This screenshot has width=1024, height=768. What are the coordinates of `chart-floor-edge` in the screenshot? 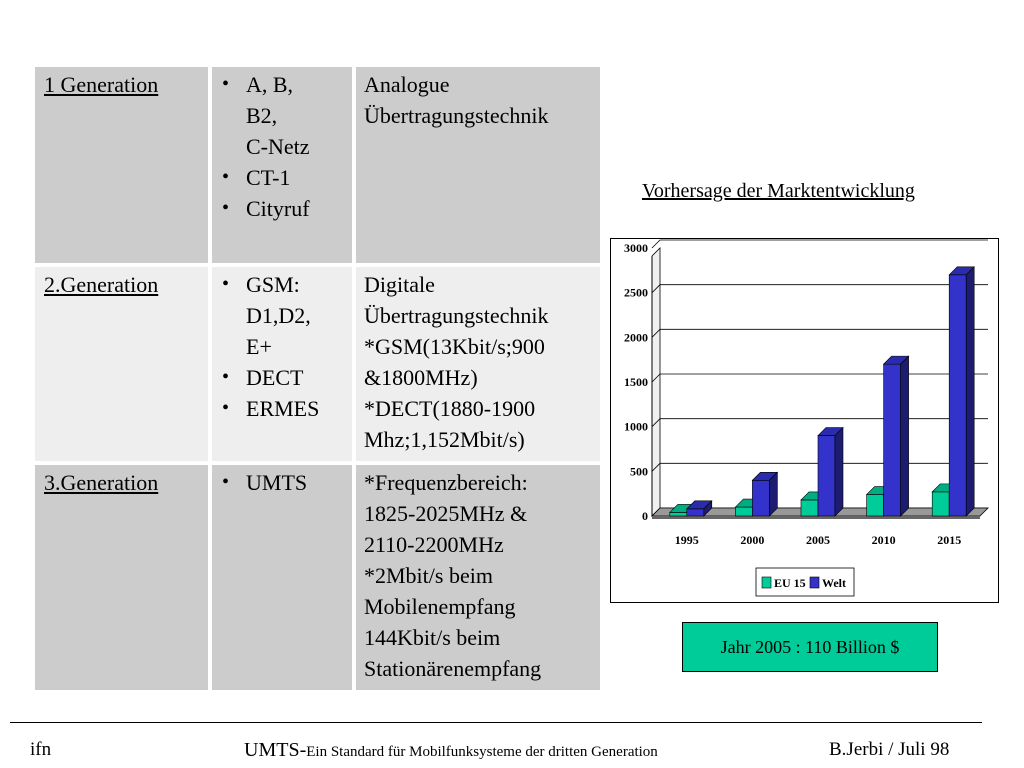 It's located at (816, 517).